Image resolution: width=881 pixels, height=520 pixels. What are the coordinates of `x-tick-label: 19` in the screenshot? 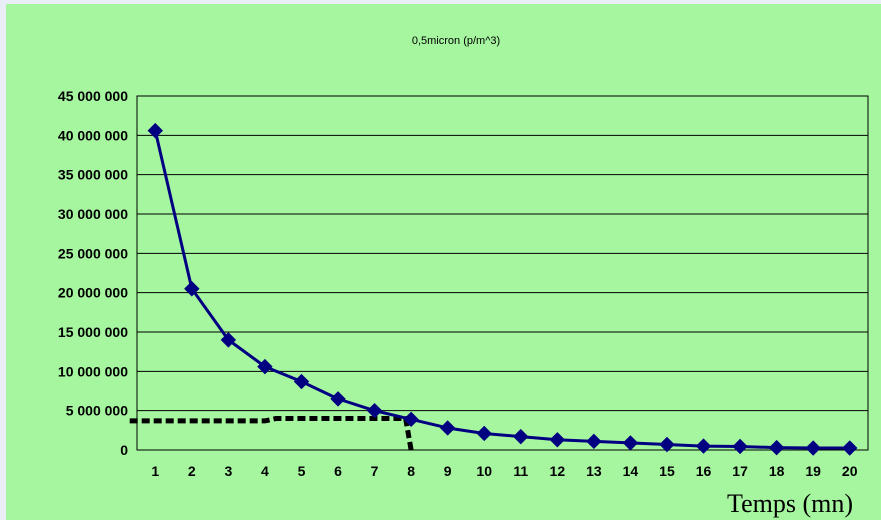 It's located at (813, 471).